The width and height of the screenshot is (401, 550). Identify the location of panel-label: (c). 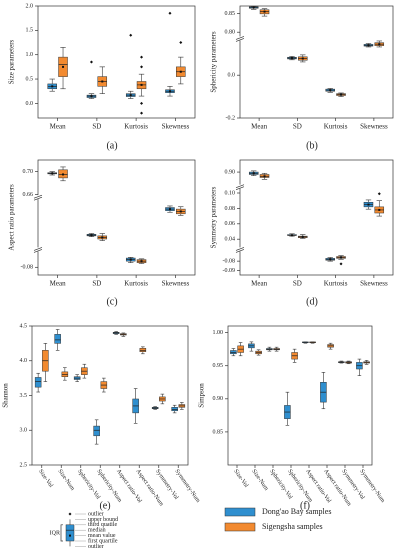
(111, 301).